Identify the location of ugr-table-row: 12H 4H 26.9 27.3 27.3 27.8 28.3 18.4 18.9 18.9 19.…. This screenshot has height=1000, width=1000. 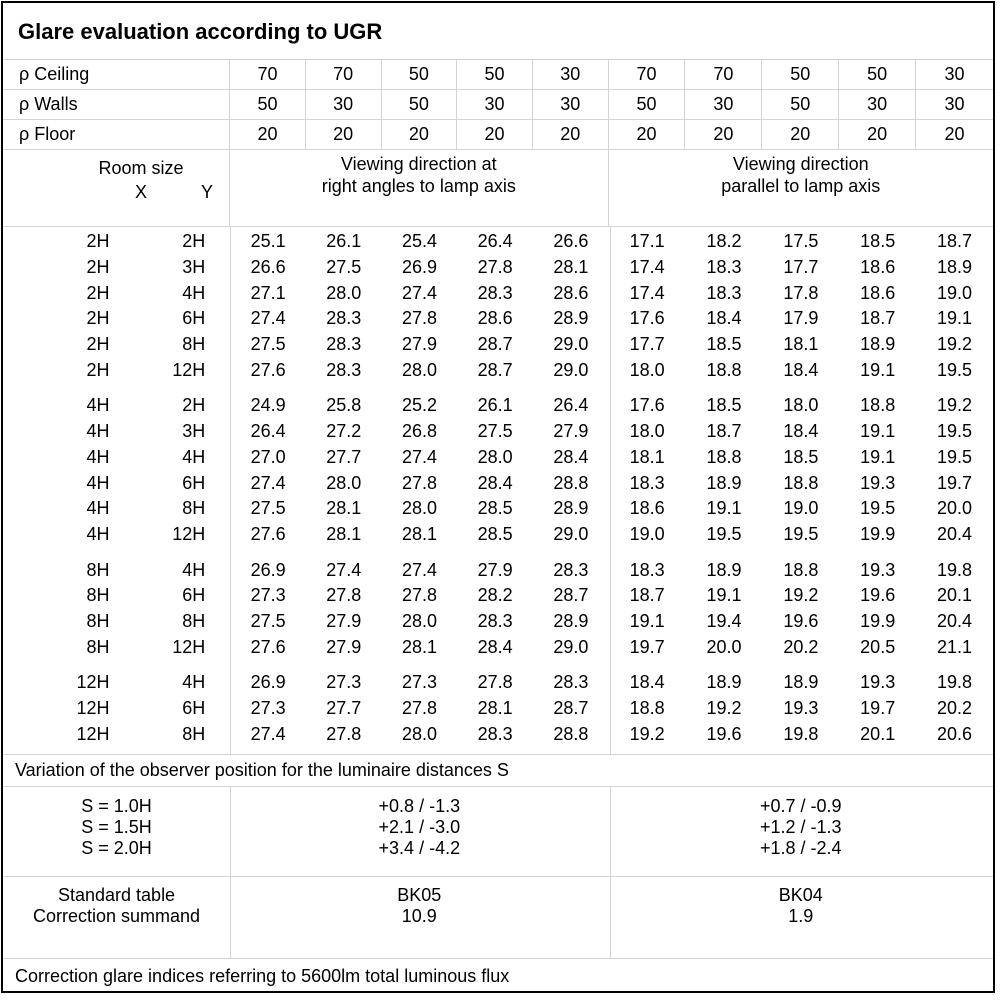
(498, 683).